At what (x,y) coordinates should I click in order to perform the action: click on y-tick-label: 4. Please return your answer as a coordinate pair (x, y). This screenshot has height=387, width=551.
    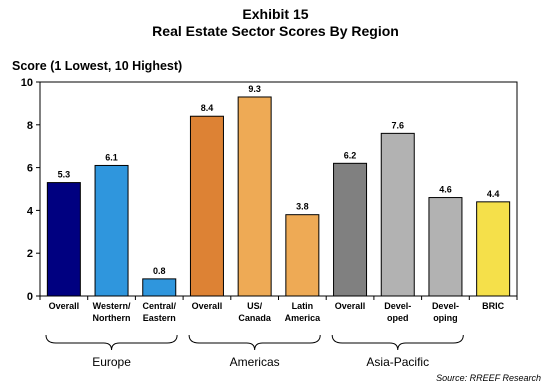
    Looking at the image, I should click on (30, 211).